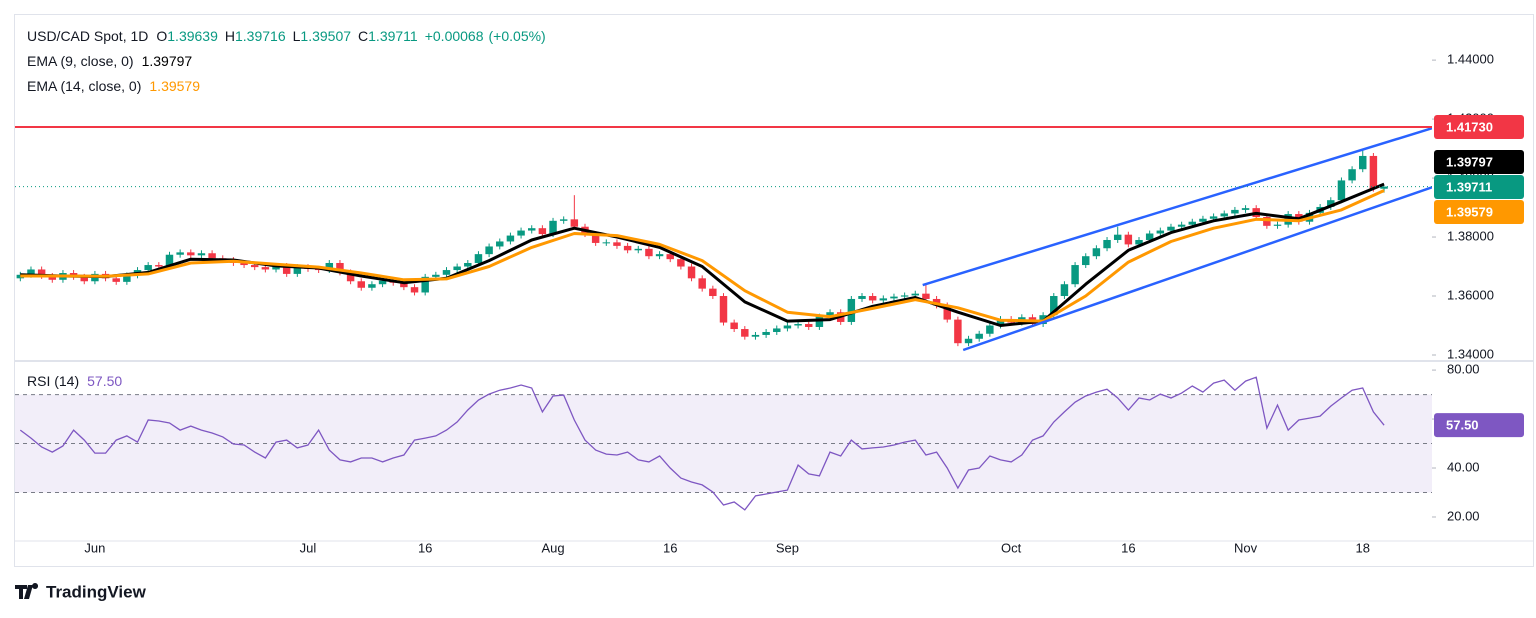 This screenshot has width=1536, height=618. What do you see at coordinates (1463, 515) in the screenshot?
I see `y-tick-label: 20.00` at bounding box center [1463, 515].